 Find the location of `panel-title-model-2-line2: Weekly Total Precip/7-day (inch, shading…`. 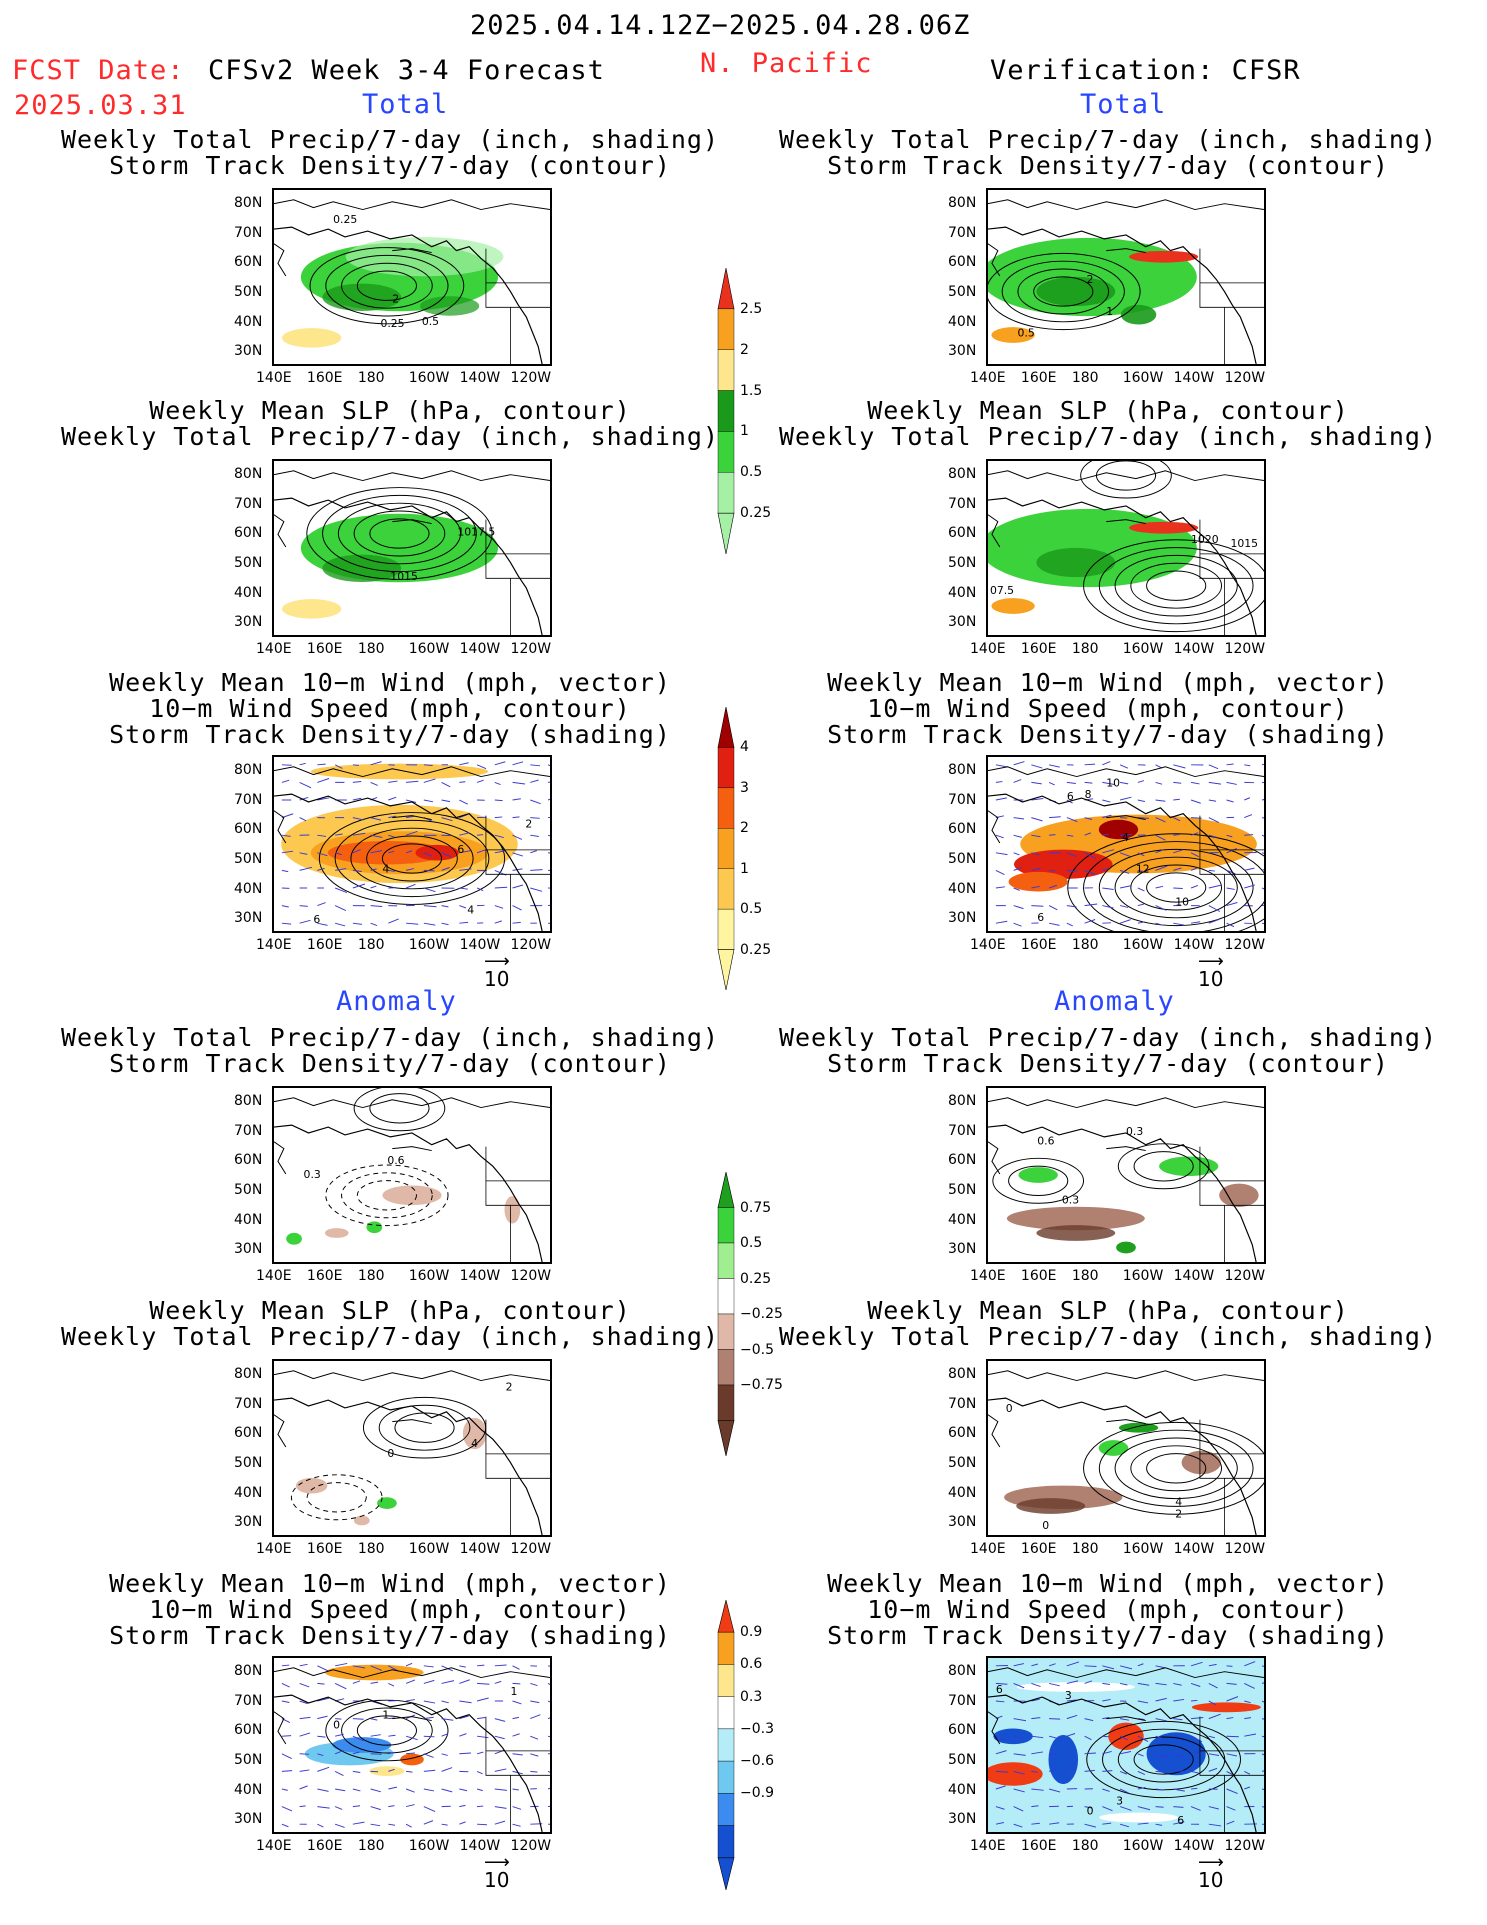

panel-title-model-2-line2: Weekly Total Precip/7-day (inch, shading… is located at coordinates (390, 436).